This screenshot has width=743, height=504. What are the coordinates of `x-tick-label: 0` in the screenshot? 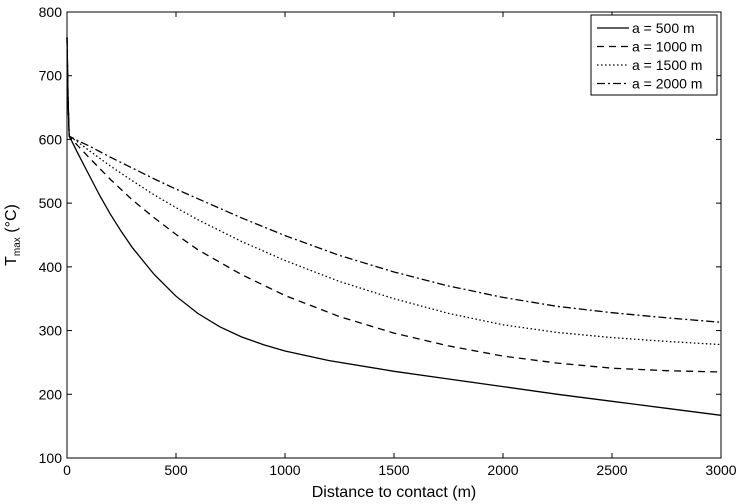 It's located at (67, 470).